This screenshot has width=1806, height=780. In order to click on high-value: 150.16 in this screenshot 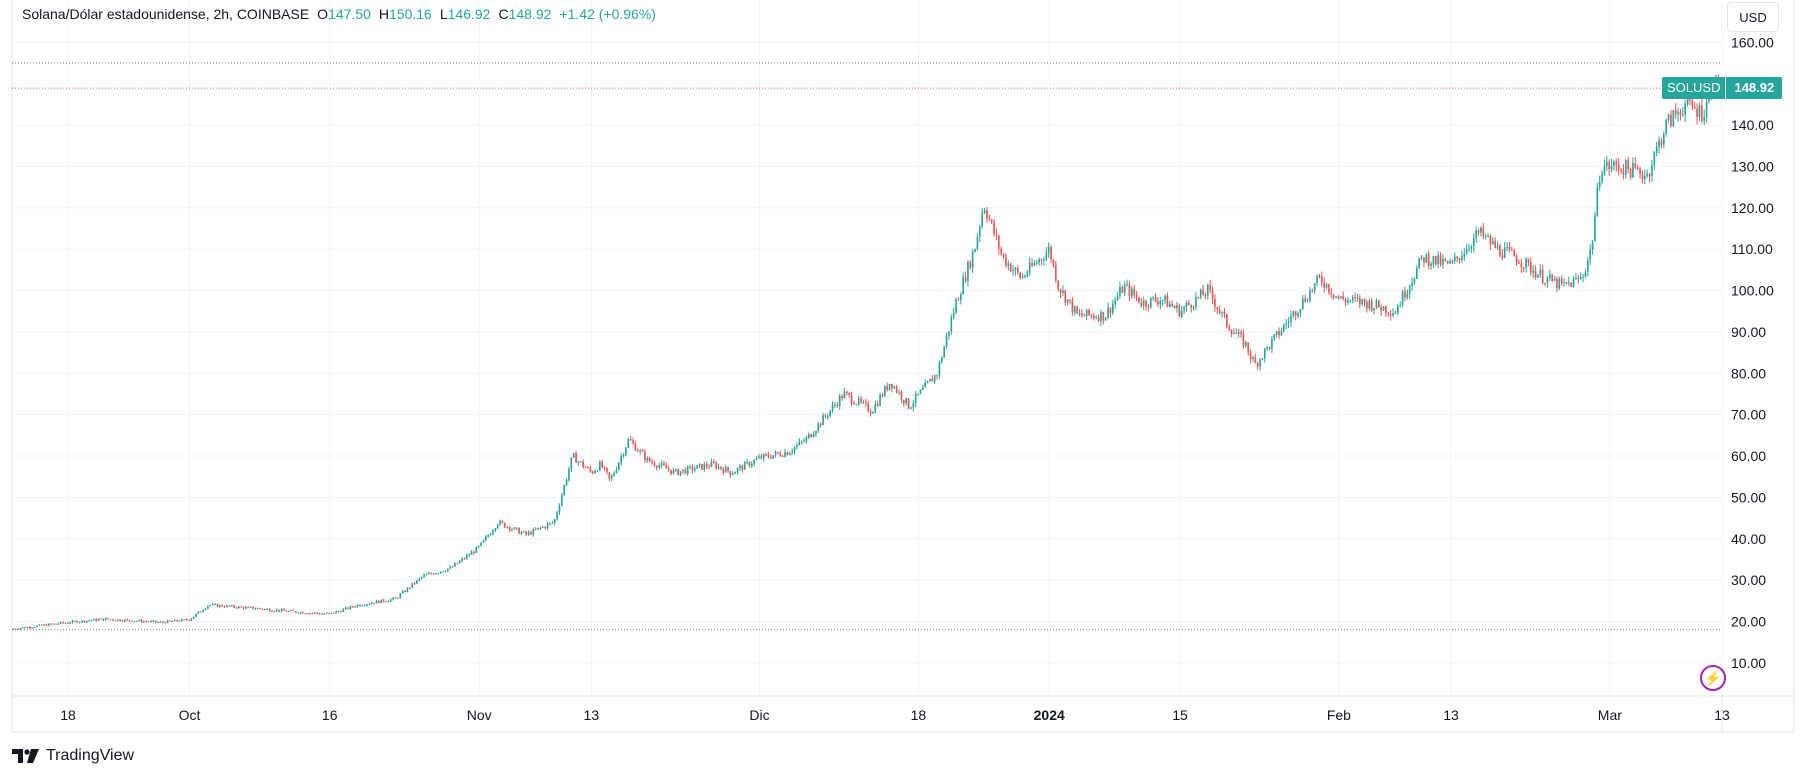, I will do `click(410, 14)`.